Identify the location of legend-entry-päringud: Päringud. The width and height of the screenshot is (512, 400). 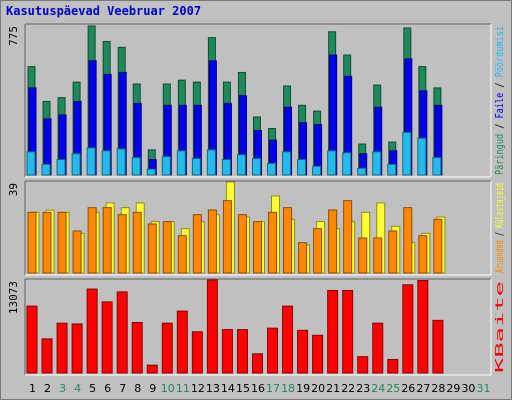
(499, 154).